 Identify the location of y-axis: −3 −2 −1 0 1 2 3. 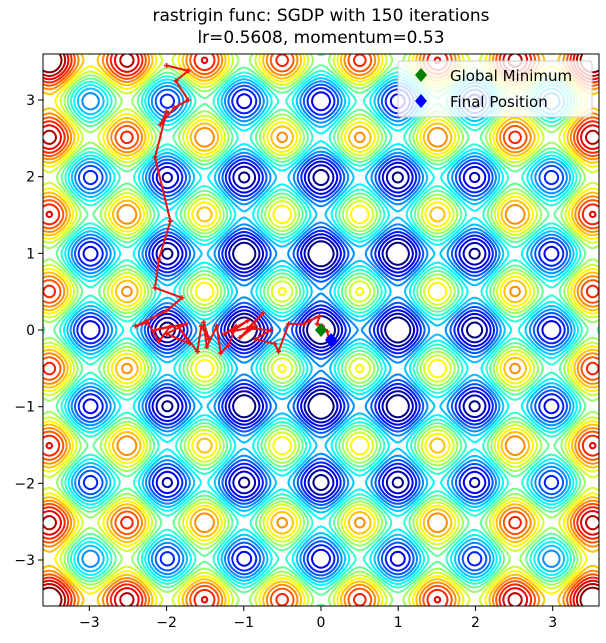
(28, 331).